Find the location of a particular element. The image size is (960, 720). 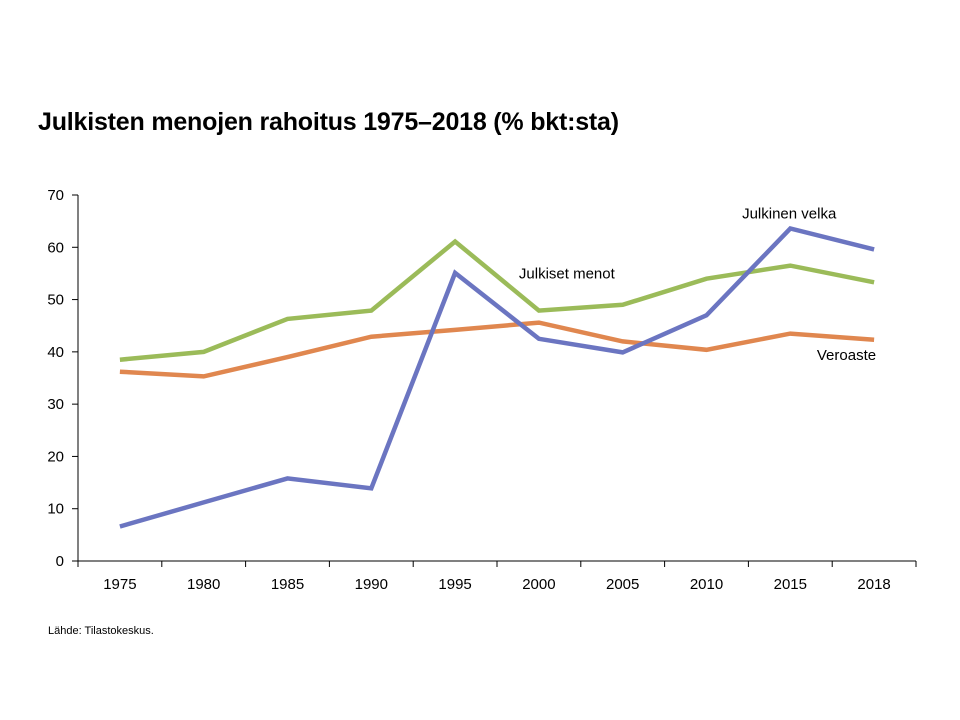

chart-series-labels: Julkiset menot Veroaste Julkinen velka is located at coordinates (697, 284).